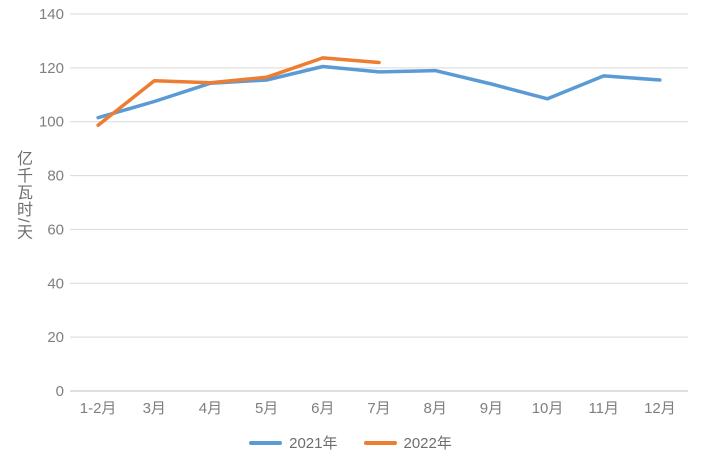 The width and height of the screenshot is (701, 461). I want to click on x-tick-label: 10月, so click(548, 408).